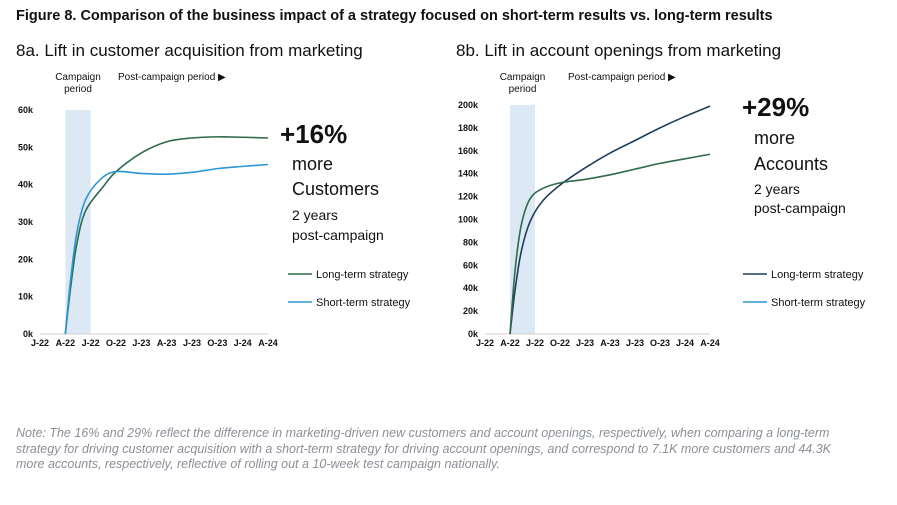 This screenshot has height=505, width=897. What do you see at coordinates (471, 242) in the screenshot?
I see `y-tick-label: 80k` at bounding box center [471, 242].